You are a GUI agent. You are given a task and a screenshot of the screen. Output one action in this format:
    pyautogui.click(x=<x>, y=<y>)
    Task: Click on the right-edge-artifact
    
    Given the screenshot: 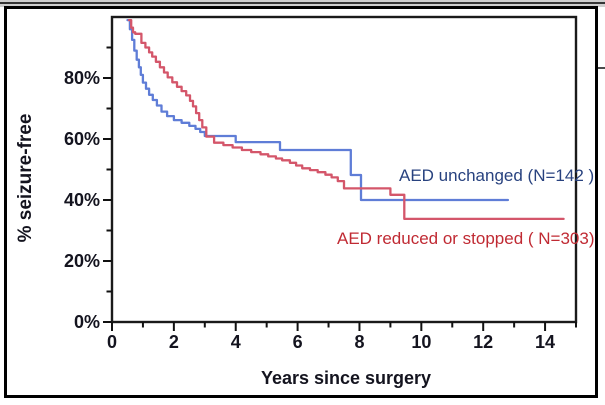 What is the action you would take?
    pyautogui.click(x=601, y=68)
    